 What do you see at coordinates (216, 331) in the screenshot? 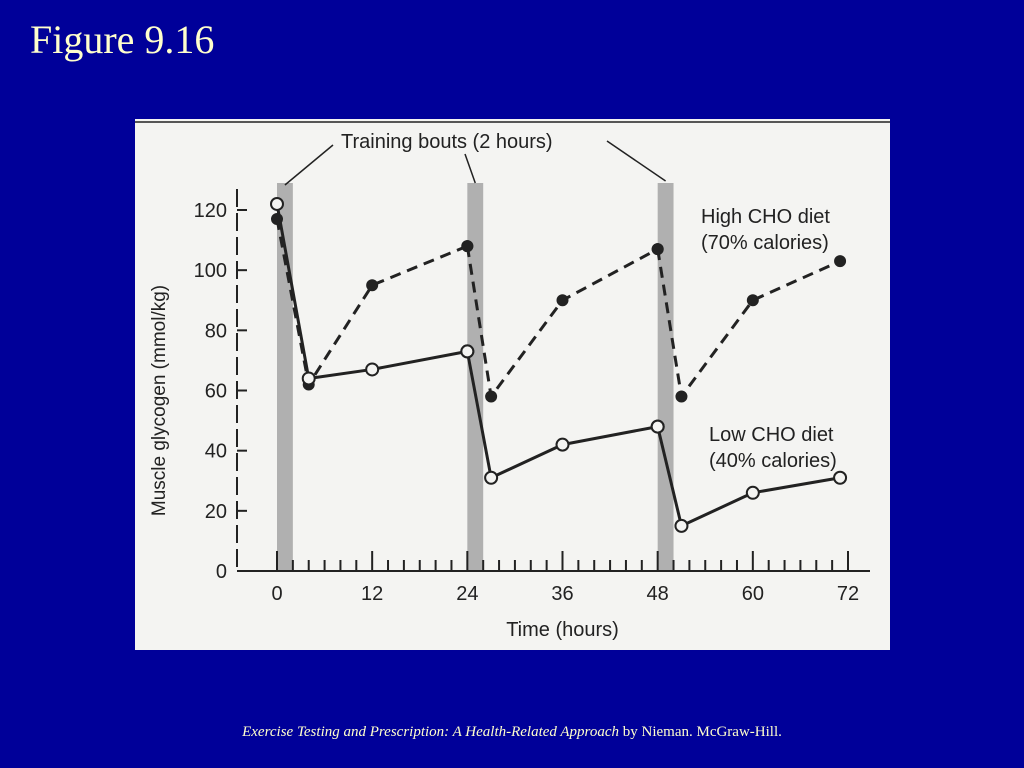
I see `y-tick-label-80: 80` at bounding box center [216, 331].